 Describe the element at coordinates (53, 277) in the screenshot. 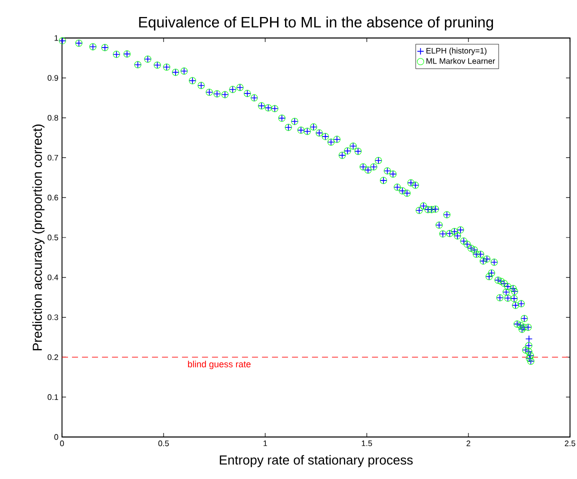

I see `y-tick-label: 0.4` at that location.